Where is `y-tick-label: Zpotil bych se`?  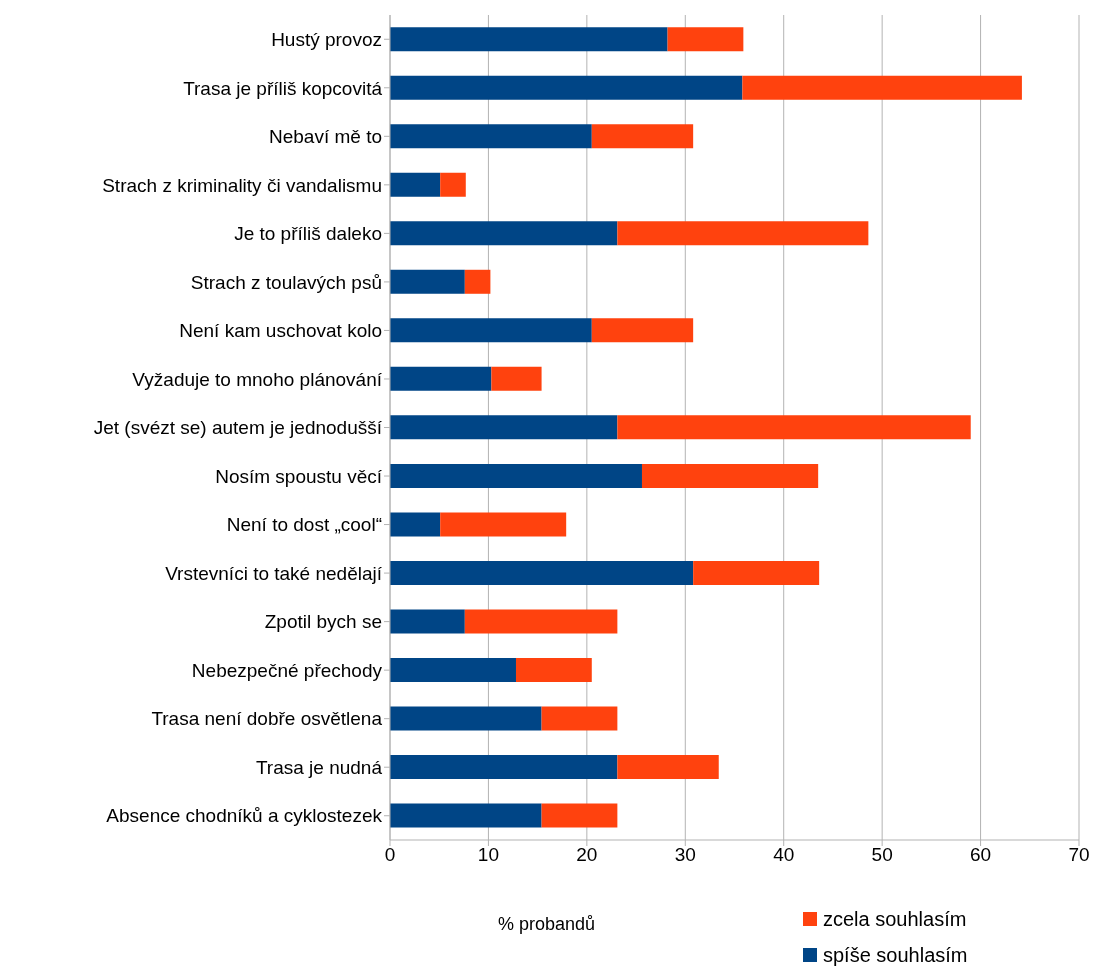 y-tick-label: Zpotil bych se is located at coordinates (323, 622).